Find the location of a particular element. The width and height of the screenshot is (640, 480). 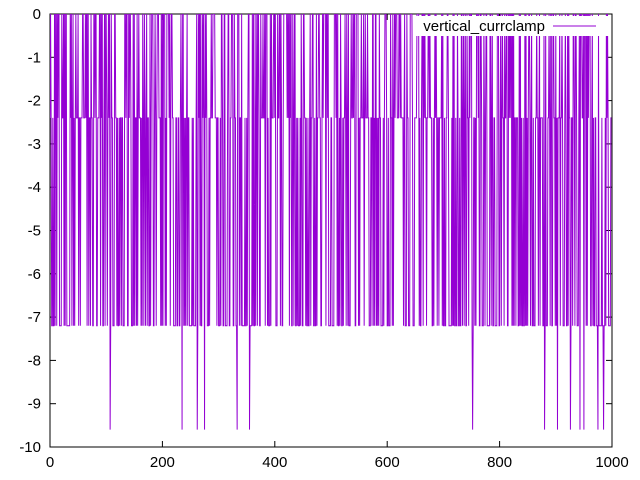

legend: vertical_currclamp is located at coordinates (512, 26).